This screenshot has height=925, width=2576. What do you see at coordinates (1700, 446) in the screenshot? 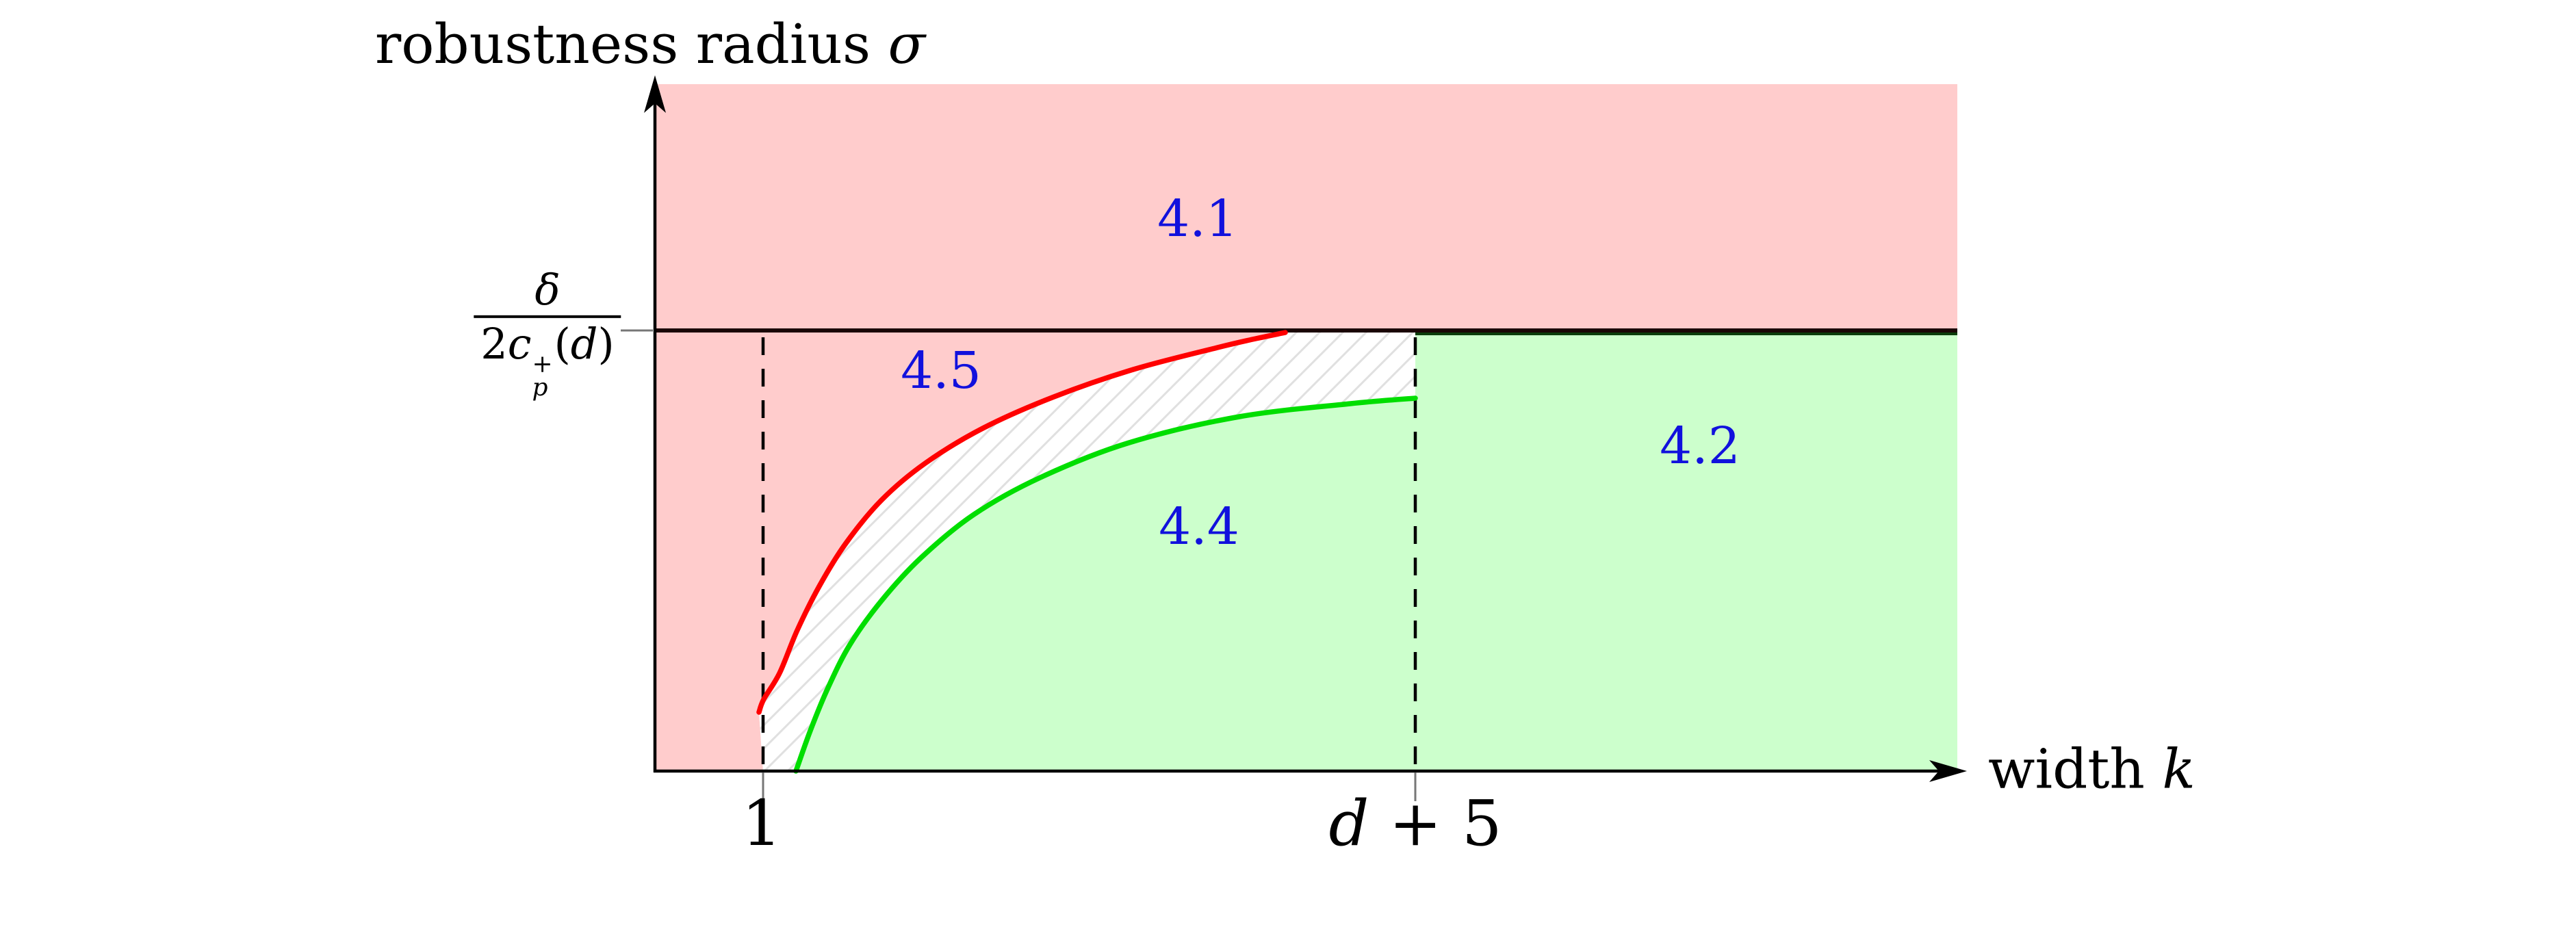
I see `region-label-4-2: 4.2` at bounding box center [1700, 446].